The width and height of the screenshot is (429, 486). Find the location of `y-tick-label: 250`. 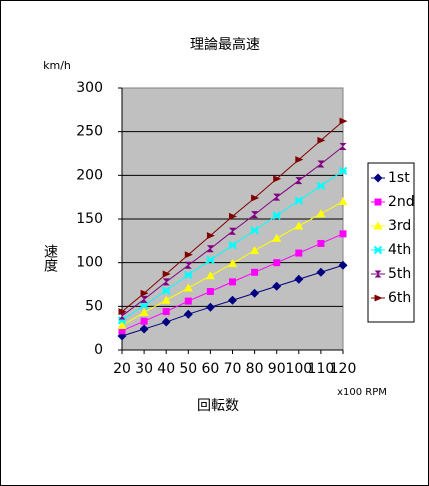

y-tick-label: 250 is located at coordinates (89, 132).